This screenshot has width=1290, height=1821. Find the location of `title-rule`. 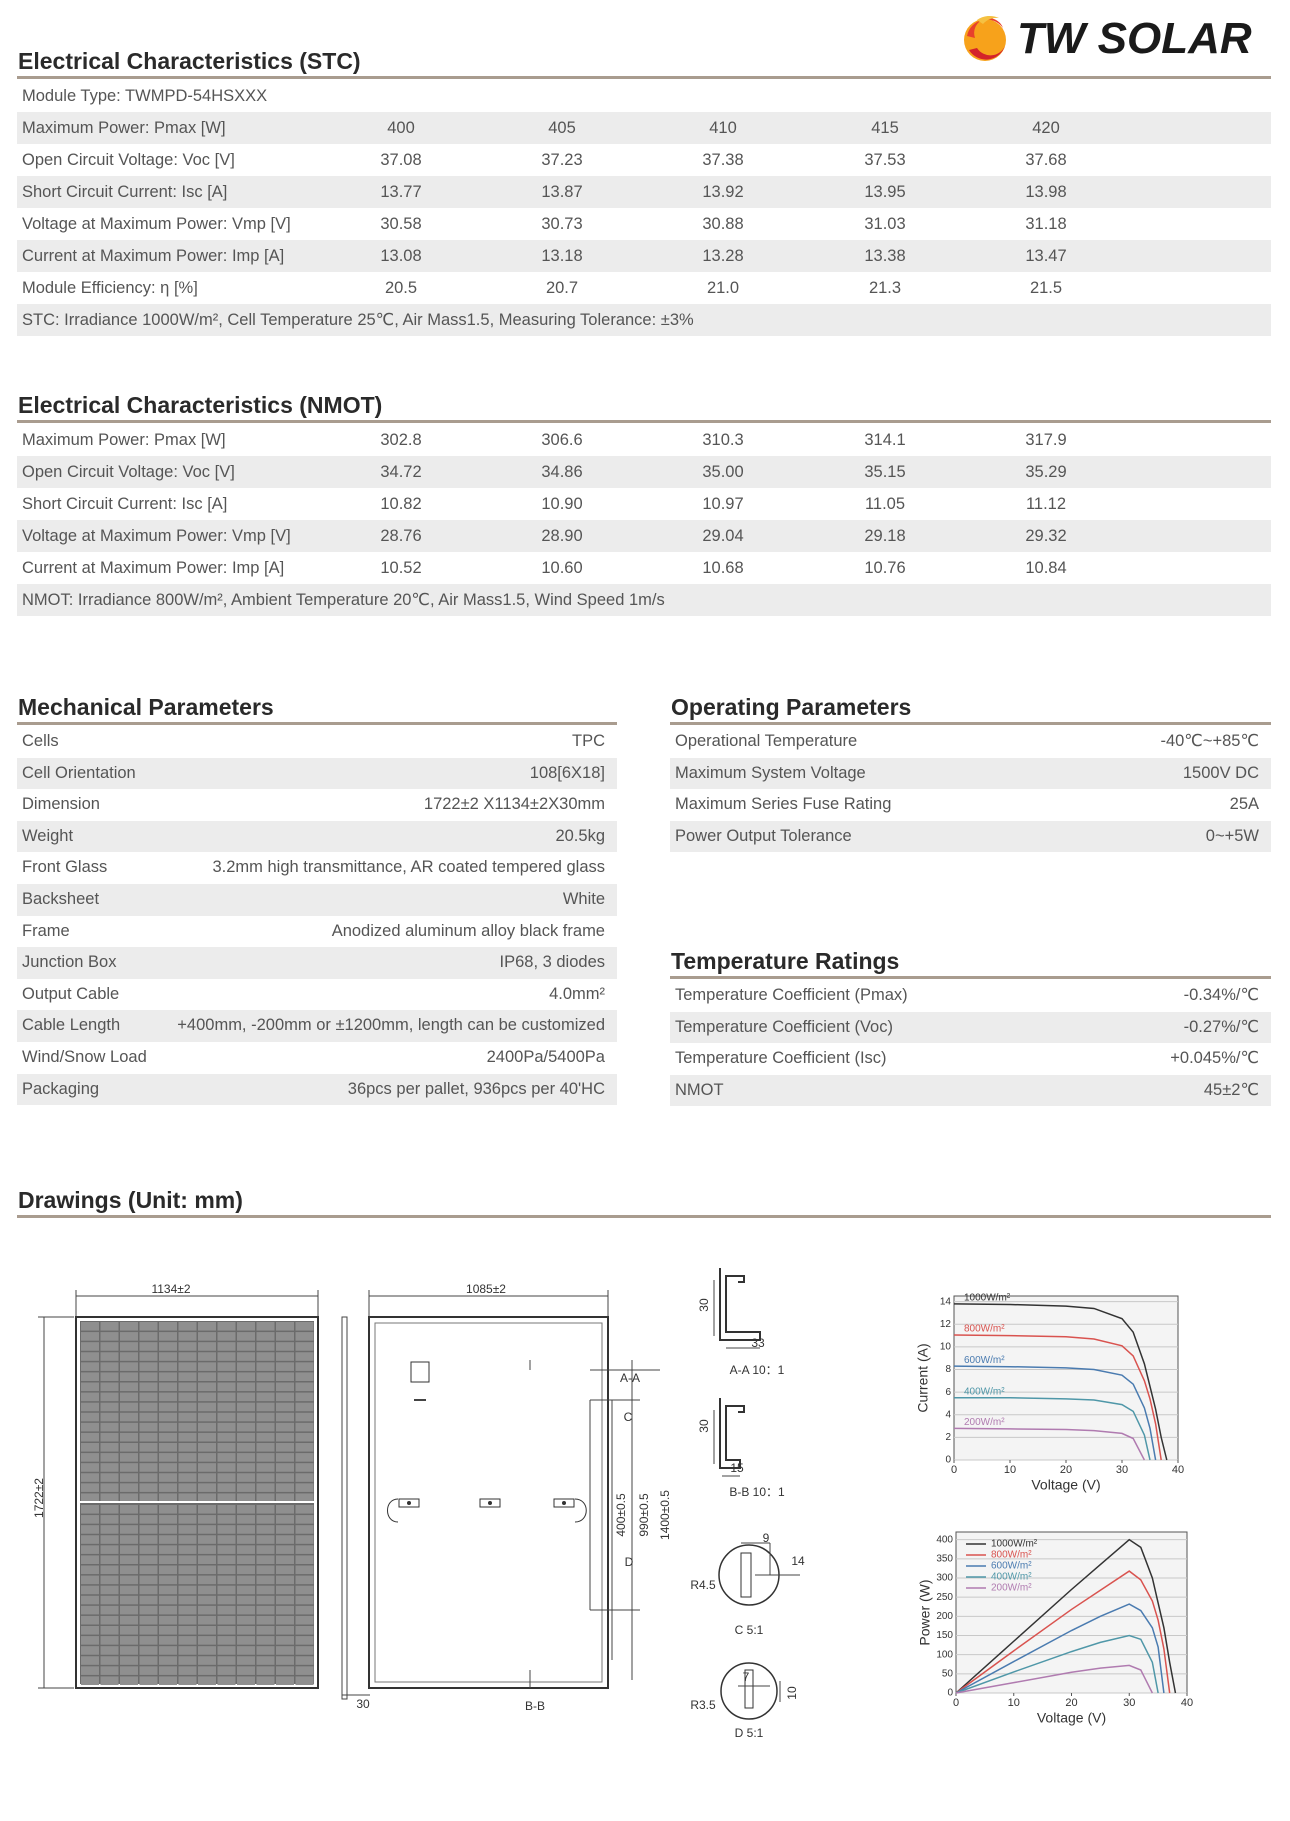

title-rule is located at coordinates (317, 723).